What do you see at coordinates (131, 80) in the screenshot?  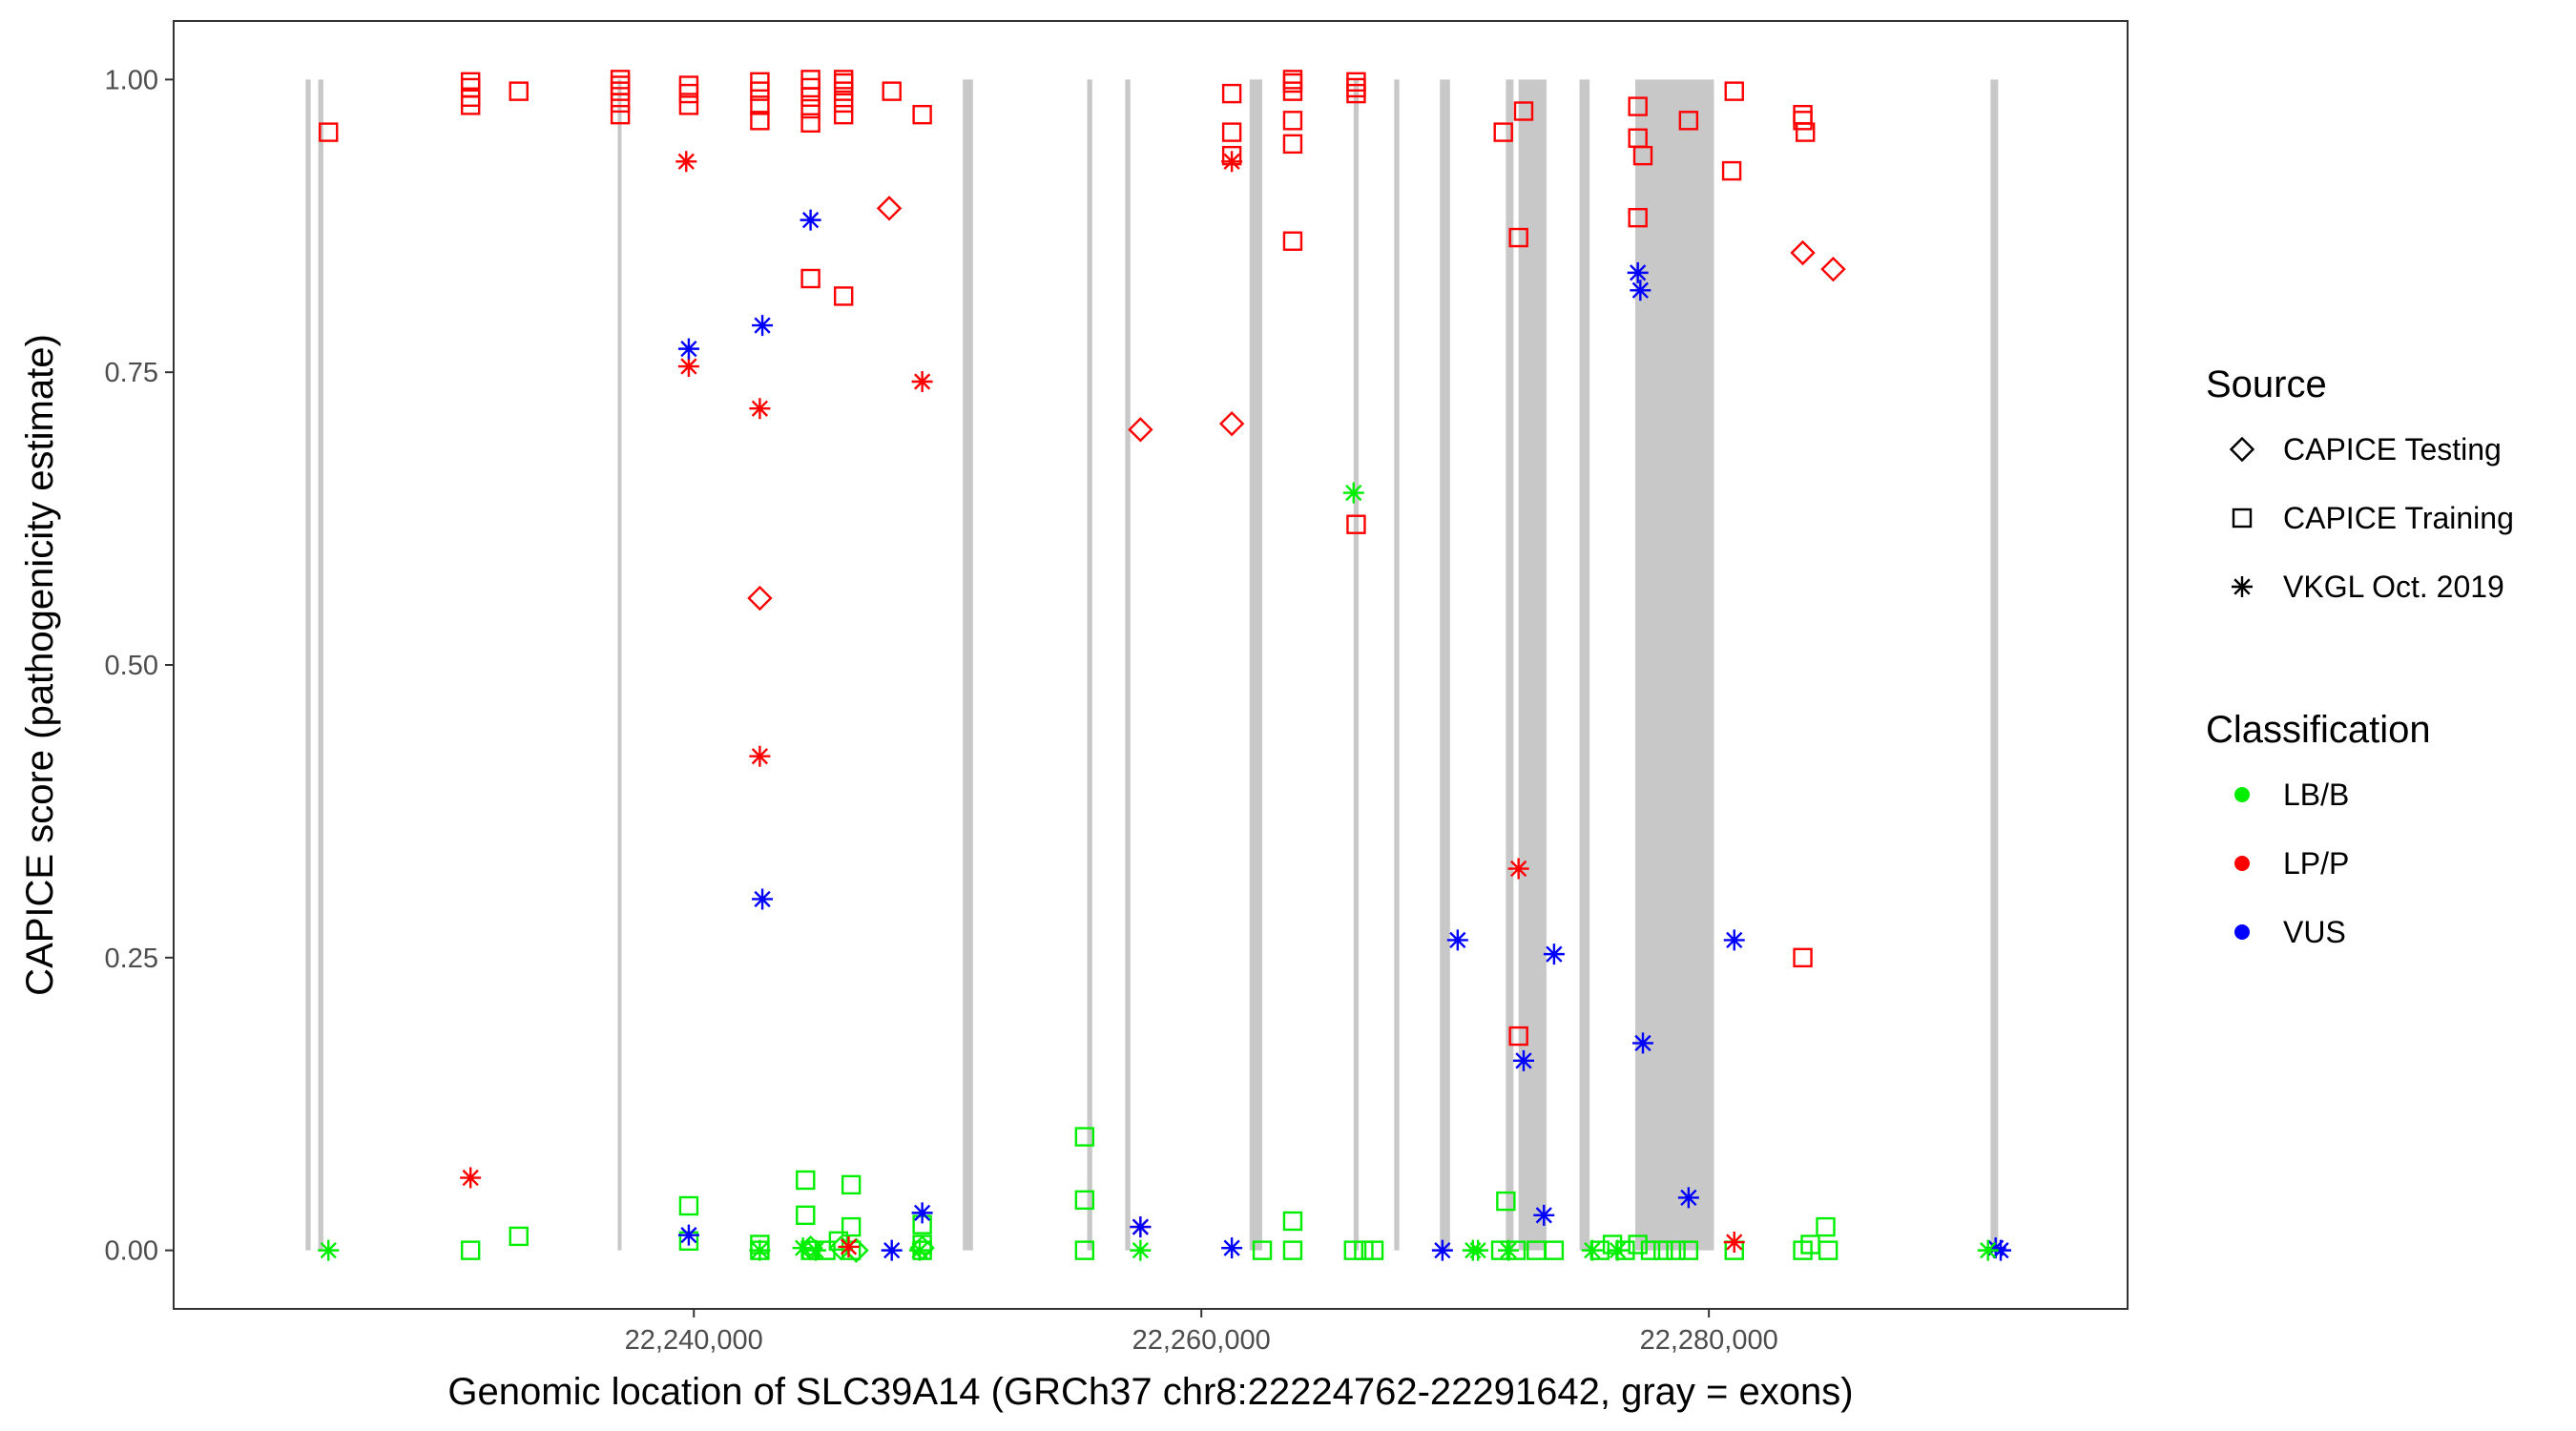 I see `y-tick-label: 1.00` at bounding box center [131, 80].